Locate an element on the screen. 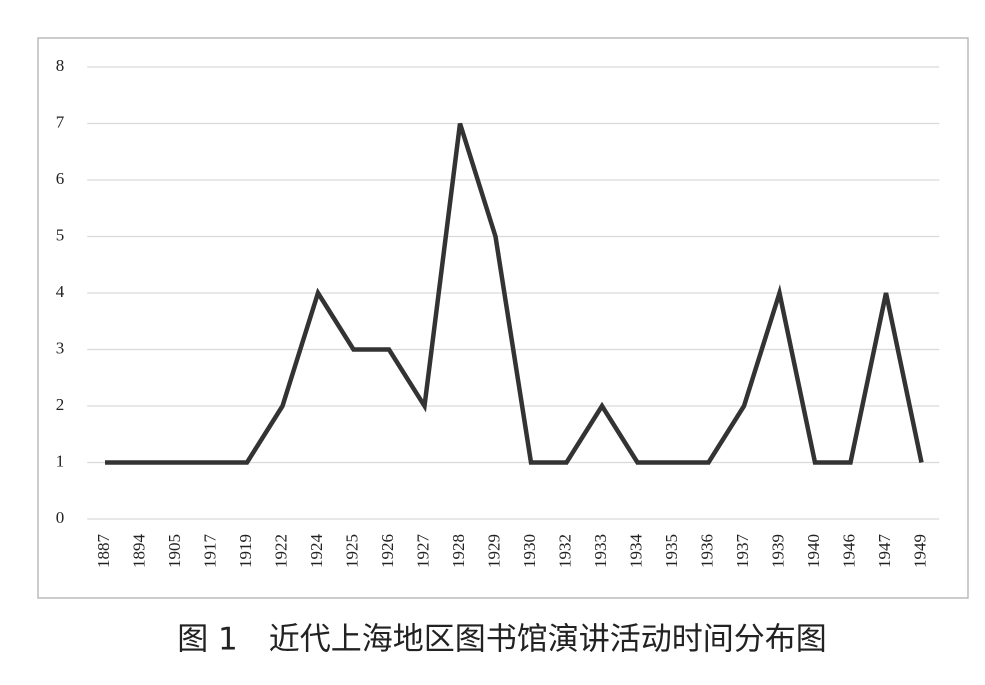  y-tick-label: 7 is located at coordinates (60, 121).